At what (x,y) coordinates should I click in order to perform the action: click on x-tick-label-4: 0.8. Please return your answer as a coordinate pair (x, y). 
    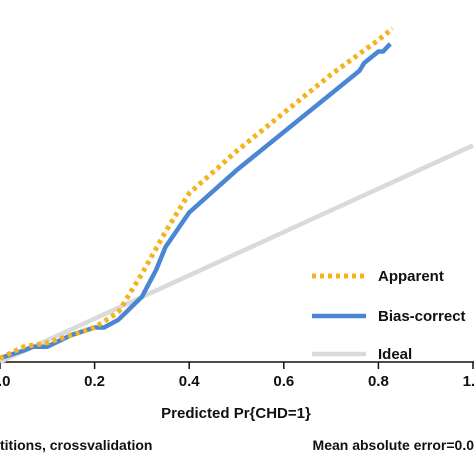
    Looking at the image, I should click on (378, 381).